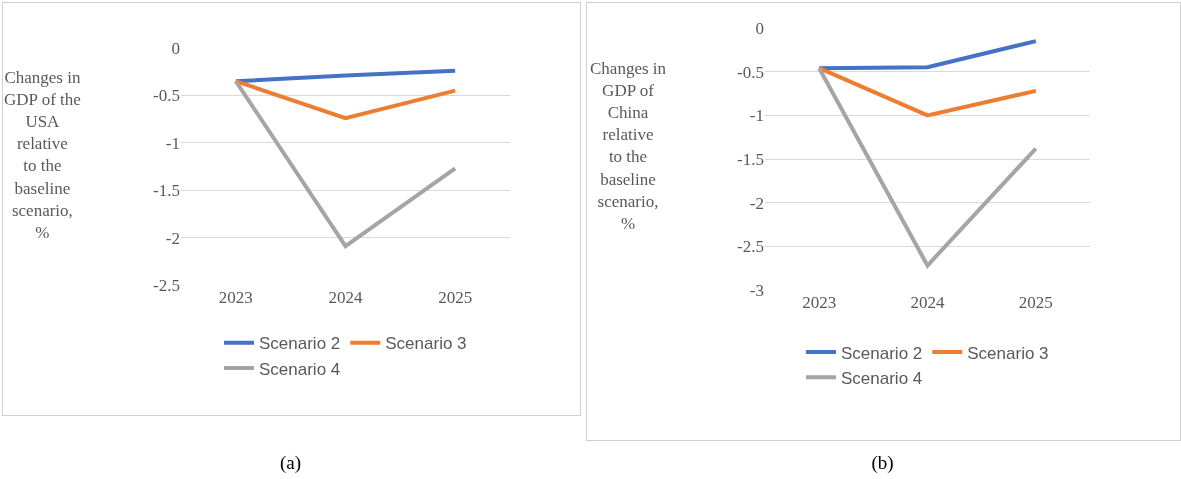  What do you see at coordinates (628, 146) in the screenshot?
I see `y-axis-title: Changes in GDP of China relative to the baseline scenario, %` at bounding box center [628, 146].